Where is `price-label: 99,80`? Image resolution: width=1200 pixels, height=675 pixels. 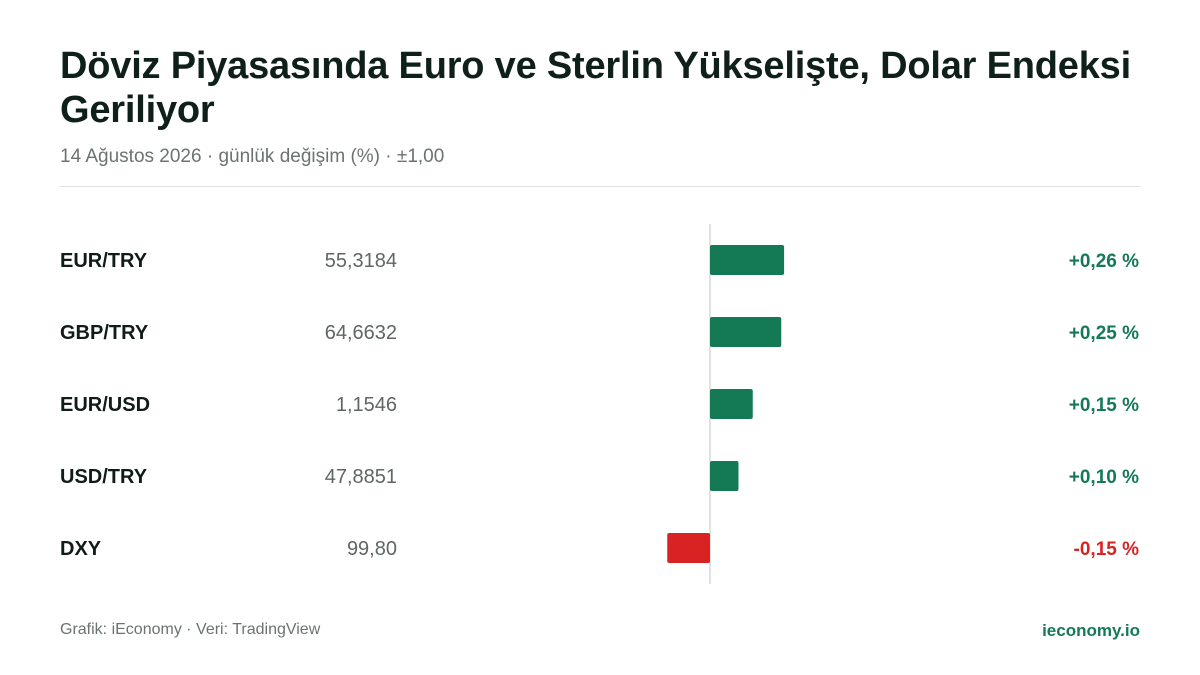 price-label: 99,80 is located at coordinates (372, 549).